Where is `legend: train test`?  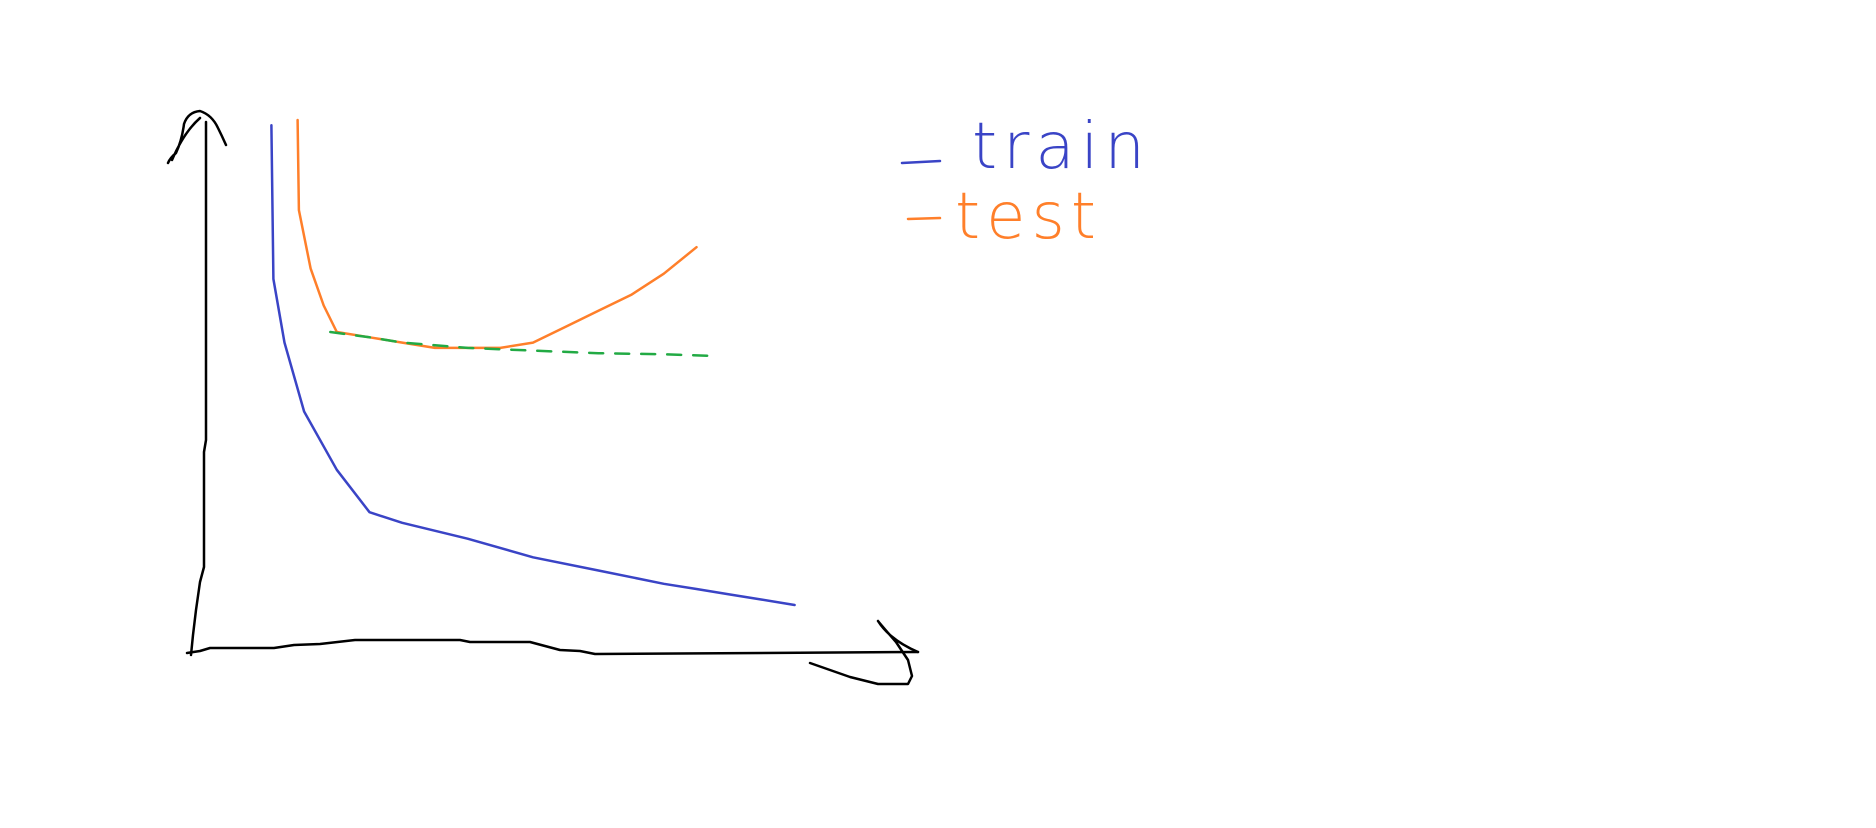
legend: train test is located at coordinates (1025, 182).